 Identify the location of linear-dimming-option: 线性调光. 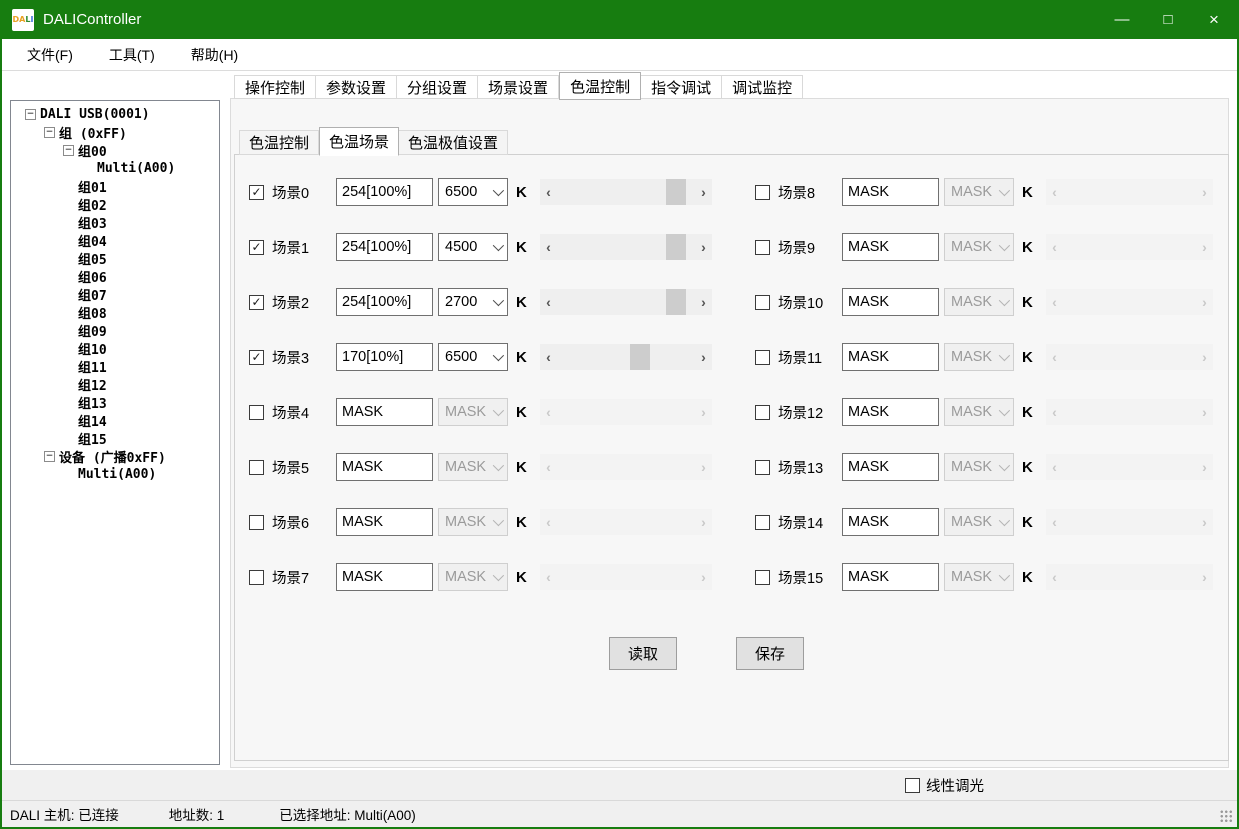
(944, 785).